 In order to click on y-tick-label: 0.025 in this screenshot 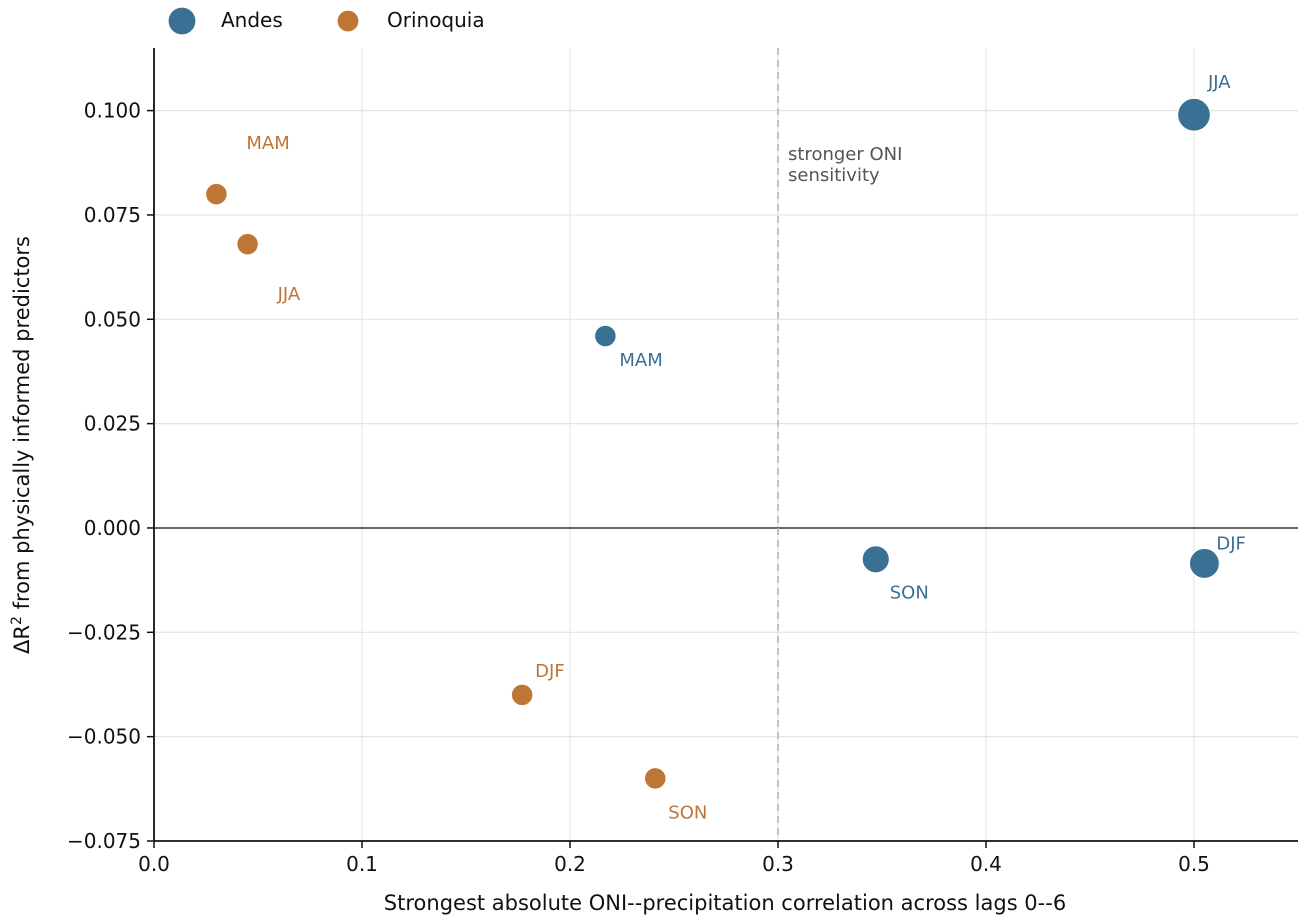, I will do `click(112, 424)`.